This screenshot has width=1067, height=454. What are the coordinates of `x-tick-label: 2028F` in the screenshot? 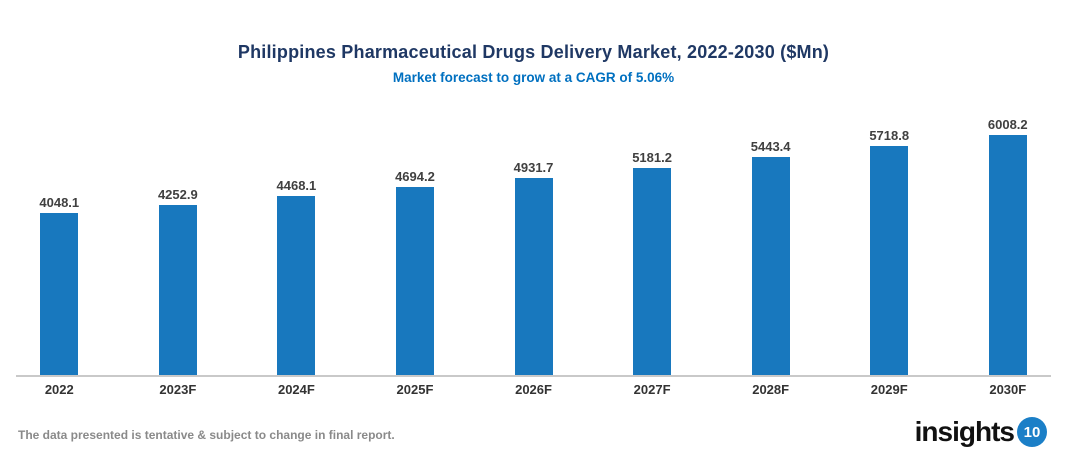 It's located at (771, 389).